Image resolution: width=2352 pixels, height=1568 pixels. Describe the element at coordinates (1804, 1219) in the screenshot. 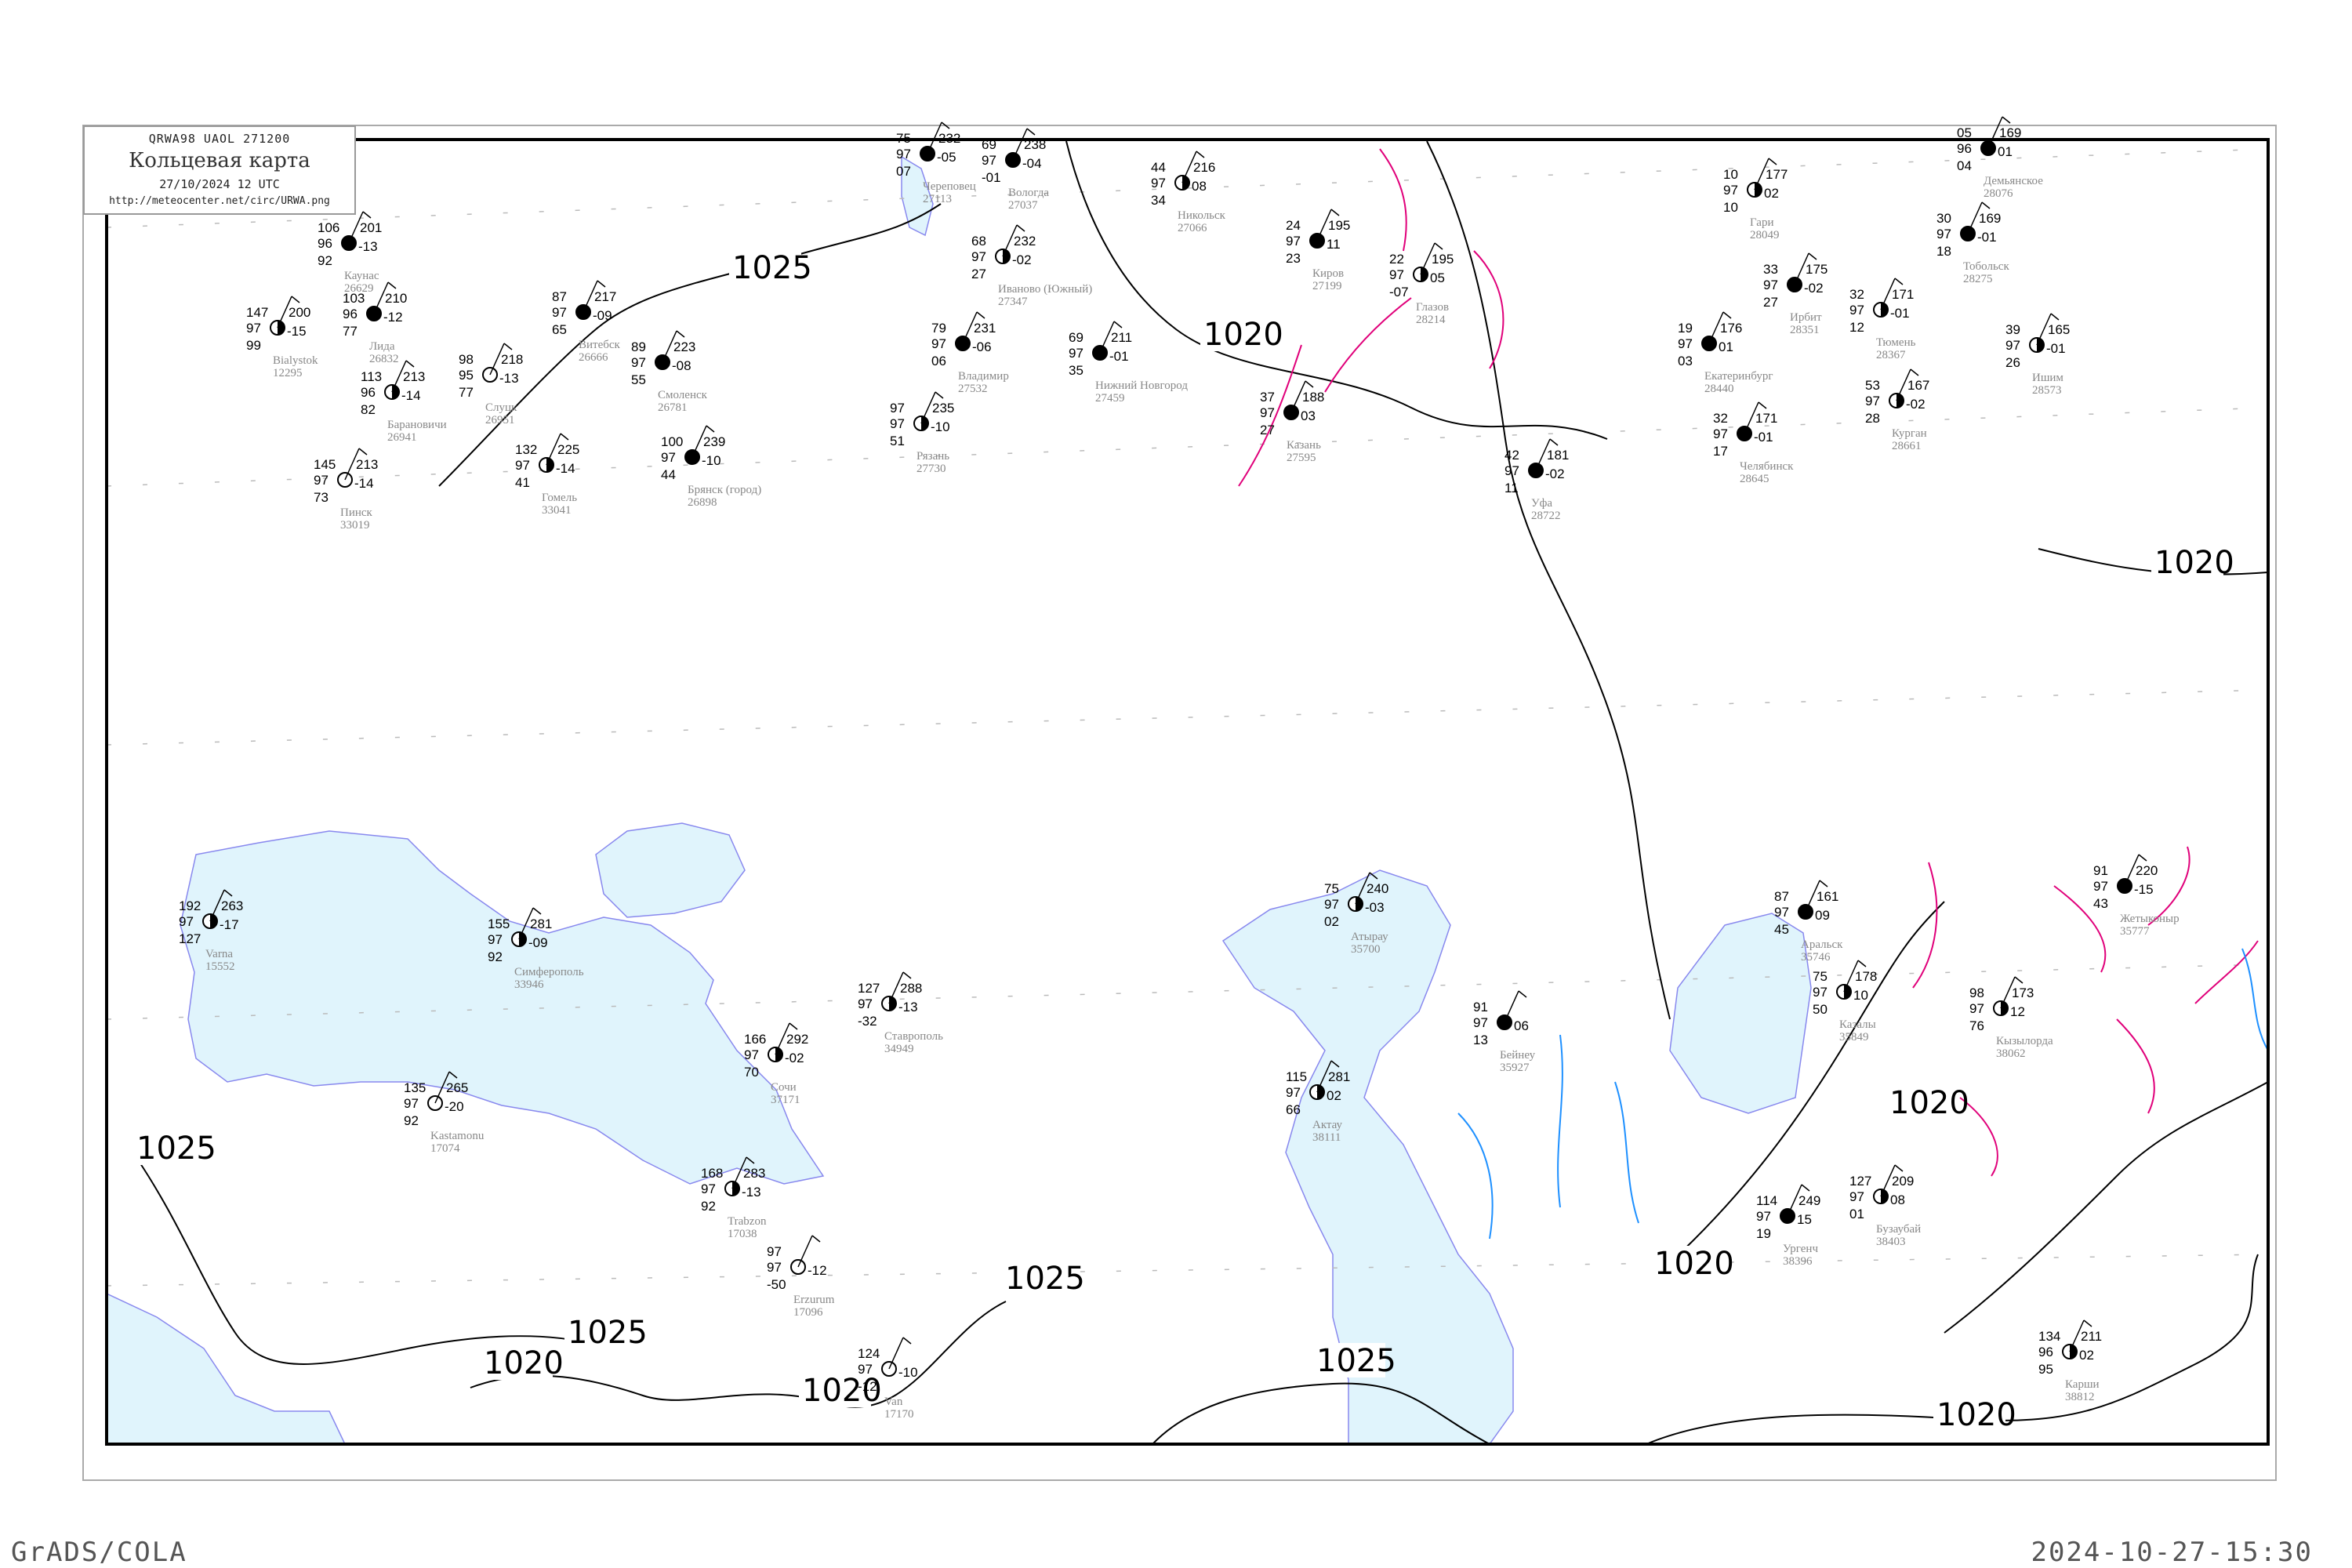

I see `tendency-change-value: 15` at that location.